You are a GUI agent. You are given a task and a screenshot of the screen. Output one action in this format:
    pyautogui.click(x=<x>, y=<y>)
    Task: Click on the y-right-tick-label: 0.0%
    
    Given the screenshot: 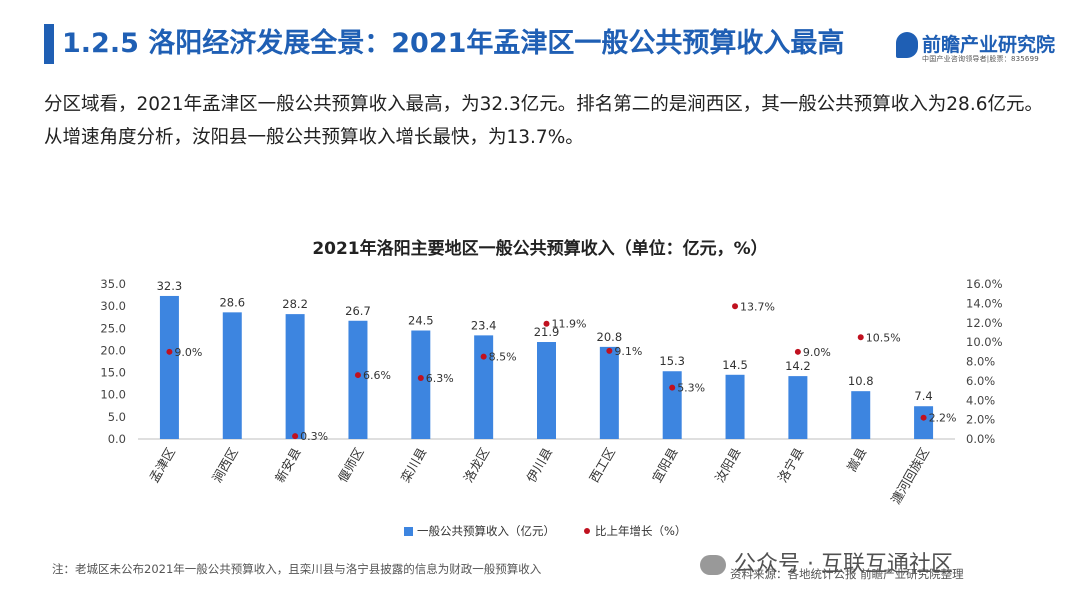 What is the action you would take?
    pyautogui.click(x=980, y=439)
    